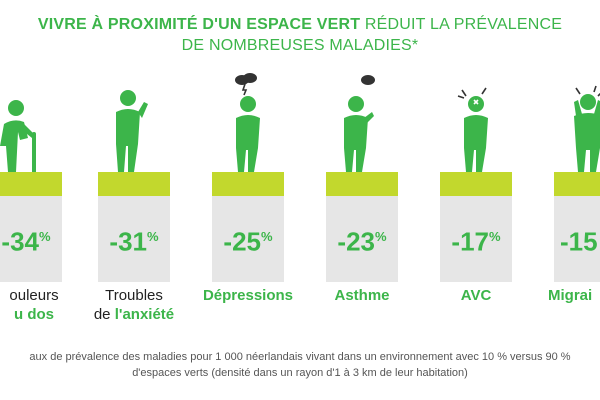 The width and height of the screenshot is (600, 400). What do you see at coordinates (104, 314) in the screenshot?
I see `label-prefix: de` at bounding box center [104, 314].